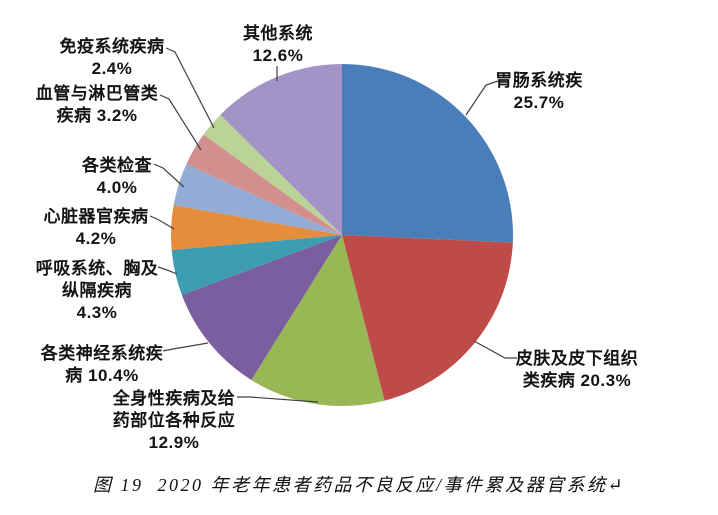  What do you see at coordinates (174, 420) in the screenshot?
I see `callout-label-2: 全身性疾病及给 药部位各种反应 12.9%` at bounding box center [174, 420].